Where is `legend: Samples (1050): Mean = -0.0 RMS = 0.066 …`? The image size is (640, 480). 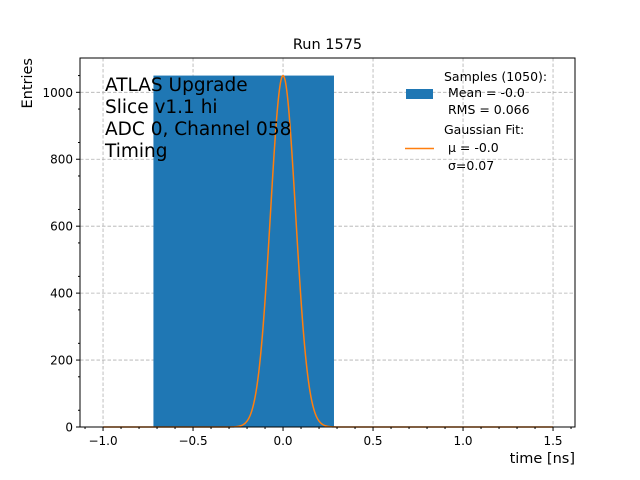 legend: Samples (1050): Mean = -0.0 RMS = 0.066 … is located at coordinates (476, 121).